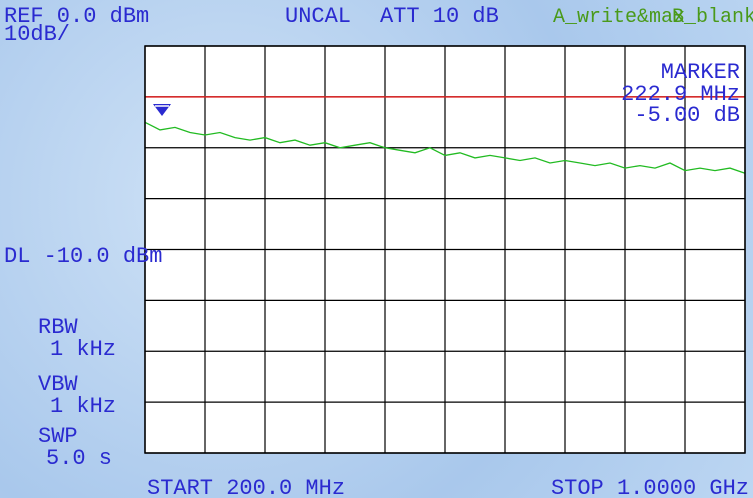 Image resolution: width=753 pixels, height=498 pixels. What do you see at coordinates (445, 147) in the screenshot?
I see `trace` at bounding box center [445, 147].